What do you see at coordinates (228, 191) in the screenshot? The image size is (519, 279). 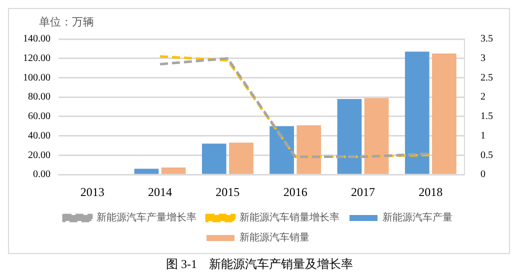 I see `x-tick-label: 2015` at bounding box center [228, 191].